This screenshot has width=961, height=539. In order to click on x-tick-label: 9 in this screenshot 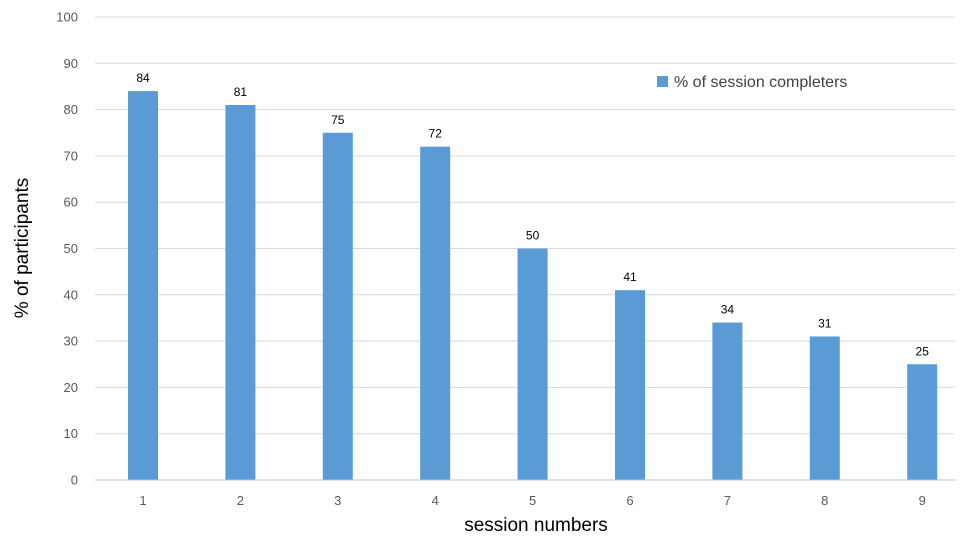, I will do `click(922, 500)`.